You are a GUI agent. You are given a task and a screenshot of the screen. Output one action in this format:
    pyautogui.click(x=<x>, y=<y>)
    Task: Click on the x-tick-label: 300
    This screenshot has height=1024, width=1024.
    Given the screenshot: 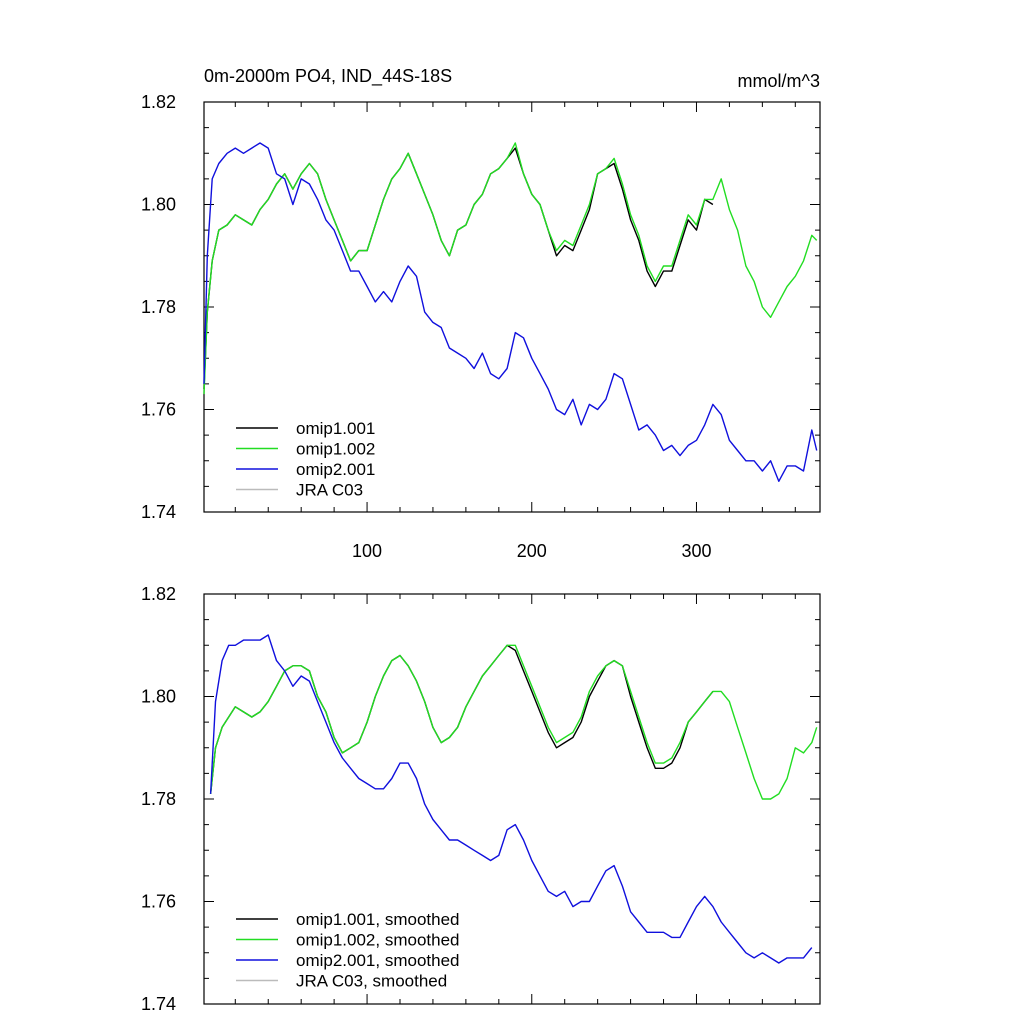 What is the action you would take?
    pyautogui.click(x=696, y=551)
    